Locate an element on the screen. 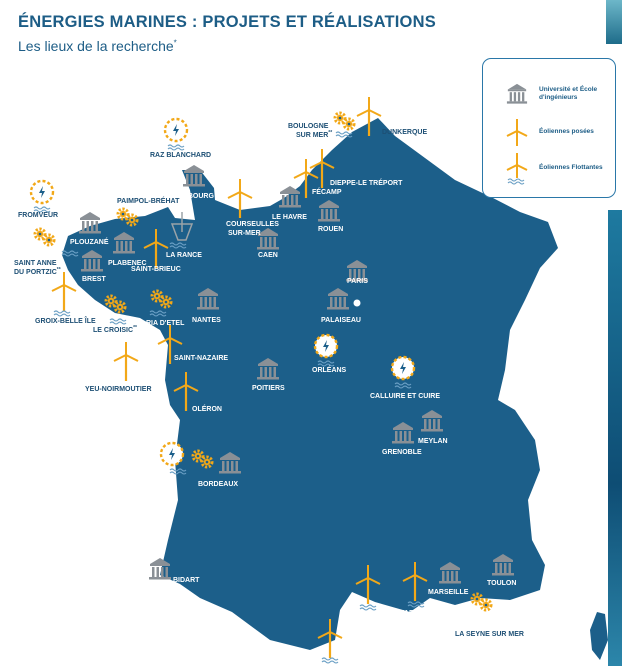 The width and height of the screenshot is (622, 666). turbine-groix-icon is located at coordinates (64, 291).